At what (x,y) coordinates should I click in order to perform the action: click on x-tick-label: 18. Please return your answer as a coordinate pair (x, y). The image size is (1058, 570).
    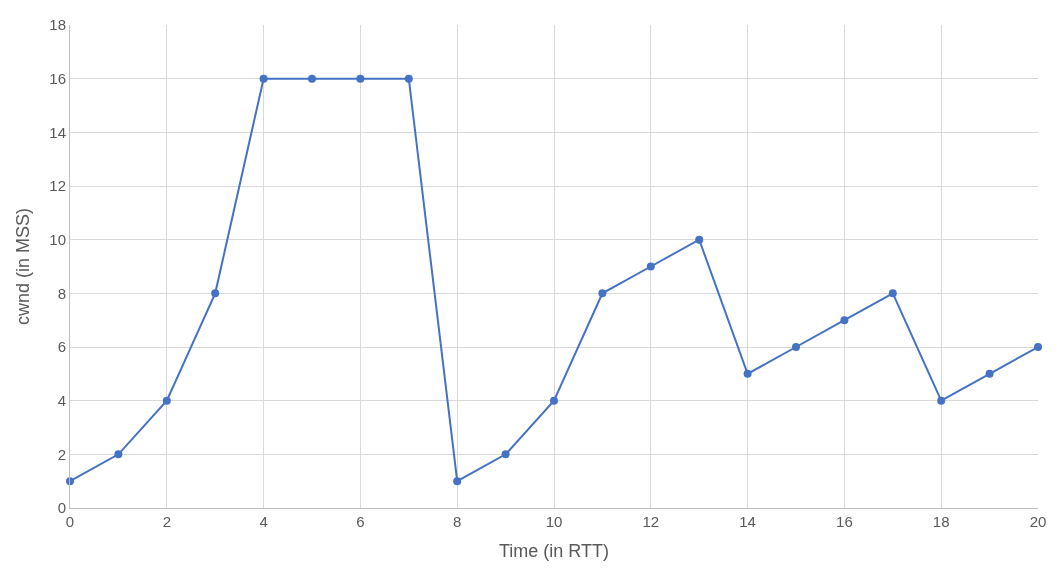
    Looking at the image, I should click on (941, 521).